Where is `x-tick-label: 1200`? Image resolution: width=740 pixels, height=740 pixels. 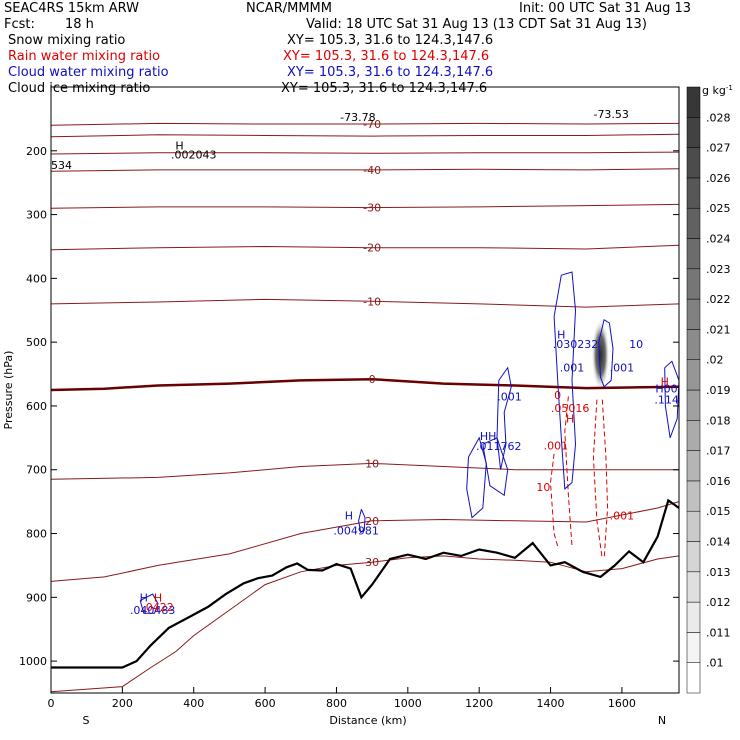
x-tick-label: 1200 is located at coordinates (479, 703).